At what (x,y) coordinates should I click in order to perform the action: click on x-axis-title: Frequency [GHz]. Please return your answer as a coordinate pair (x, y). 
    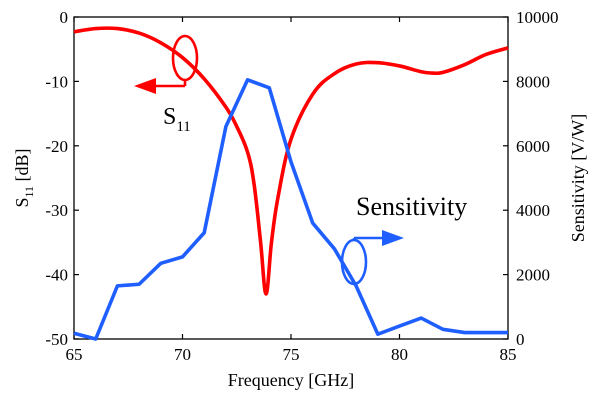
    Looking at the image, I should click on (291, 380).